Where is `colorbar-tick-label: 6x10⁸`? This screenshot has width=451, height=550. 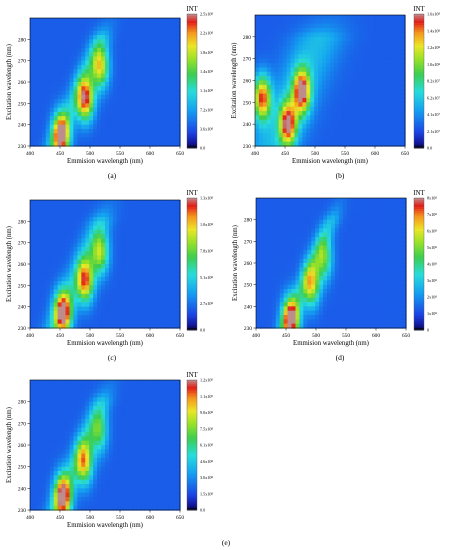
colorbar-tick-label: 6x10⁸ is located at coordinates (432, 231).